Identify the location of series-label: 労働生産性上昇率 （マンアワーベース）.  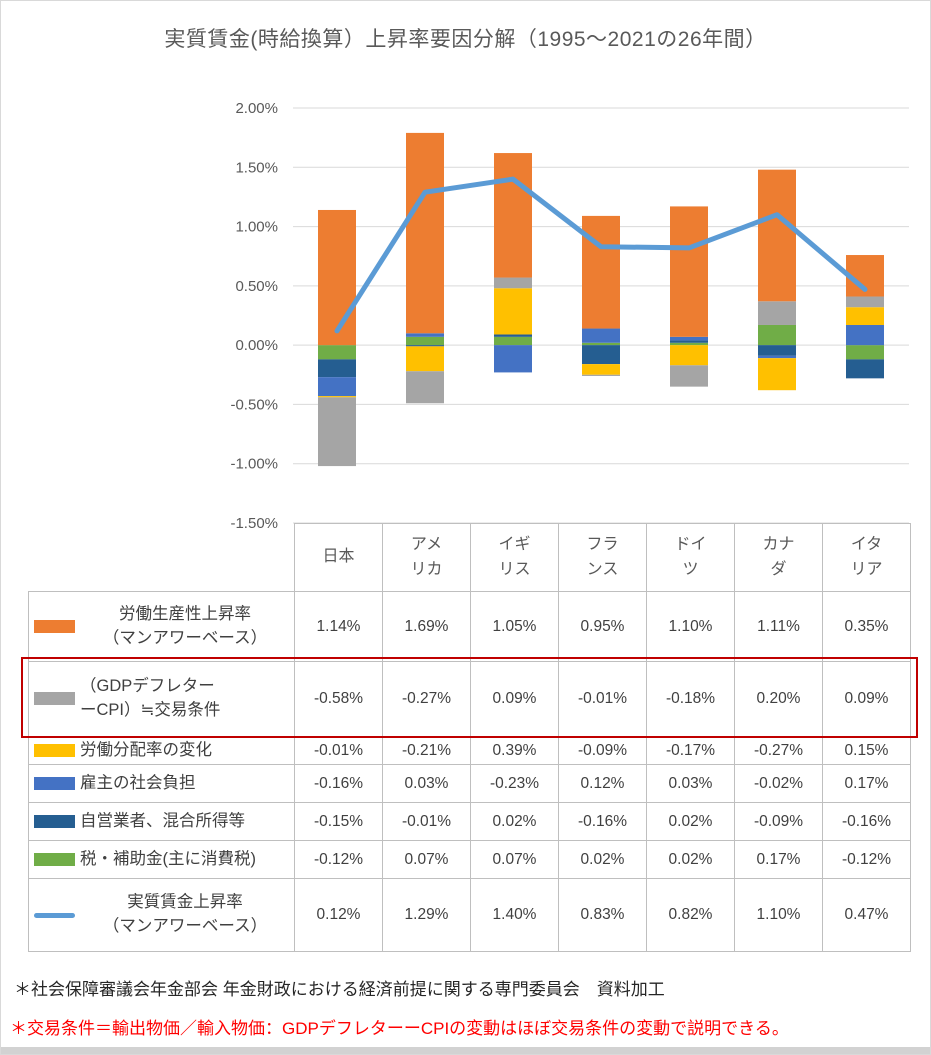
(185, 625).